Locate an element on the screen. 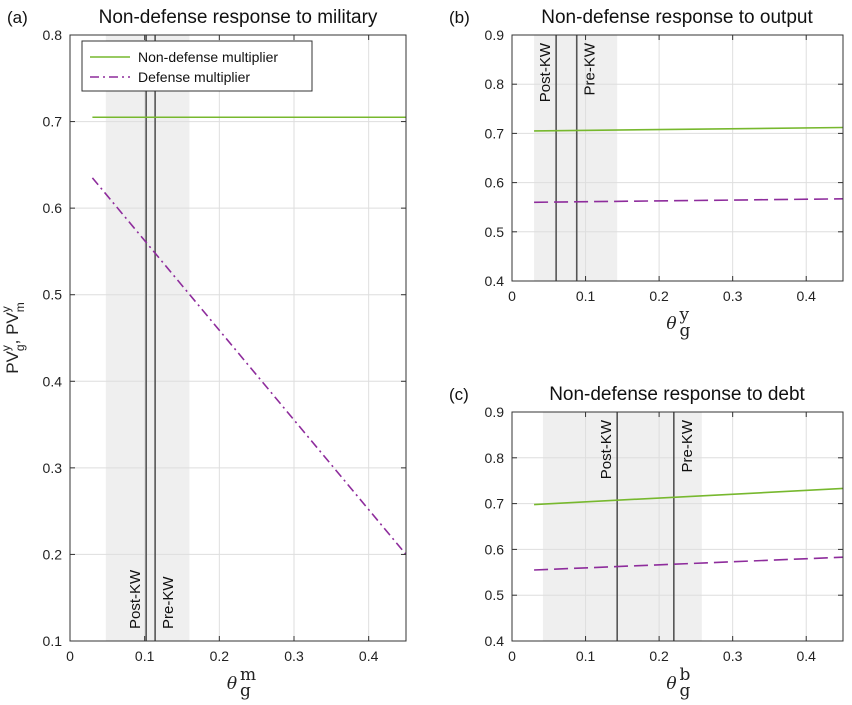  y-axis-label-part: m is located at coordinates (20, 307).